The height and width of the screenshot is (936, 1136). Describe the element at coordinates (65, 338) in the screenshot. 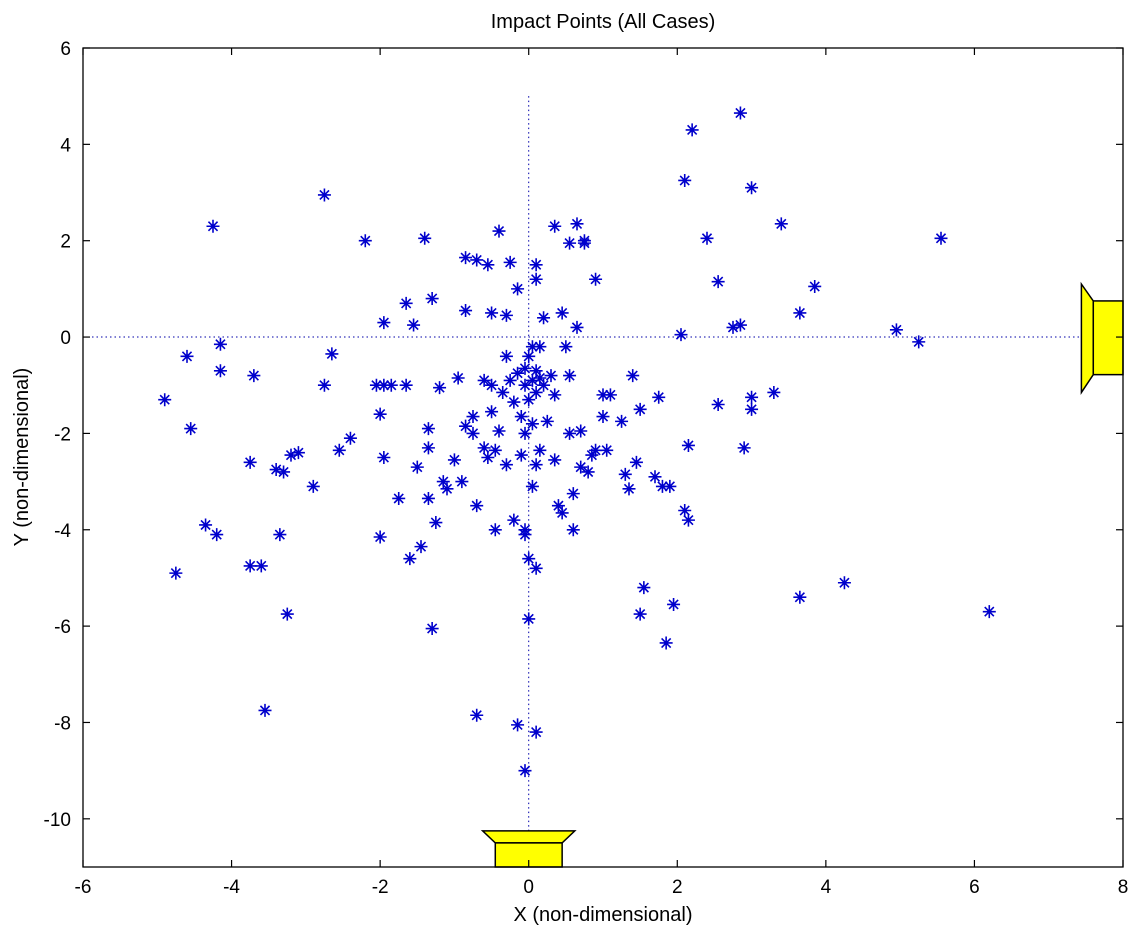

I see `y-tick-label: 0` at that location.